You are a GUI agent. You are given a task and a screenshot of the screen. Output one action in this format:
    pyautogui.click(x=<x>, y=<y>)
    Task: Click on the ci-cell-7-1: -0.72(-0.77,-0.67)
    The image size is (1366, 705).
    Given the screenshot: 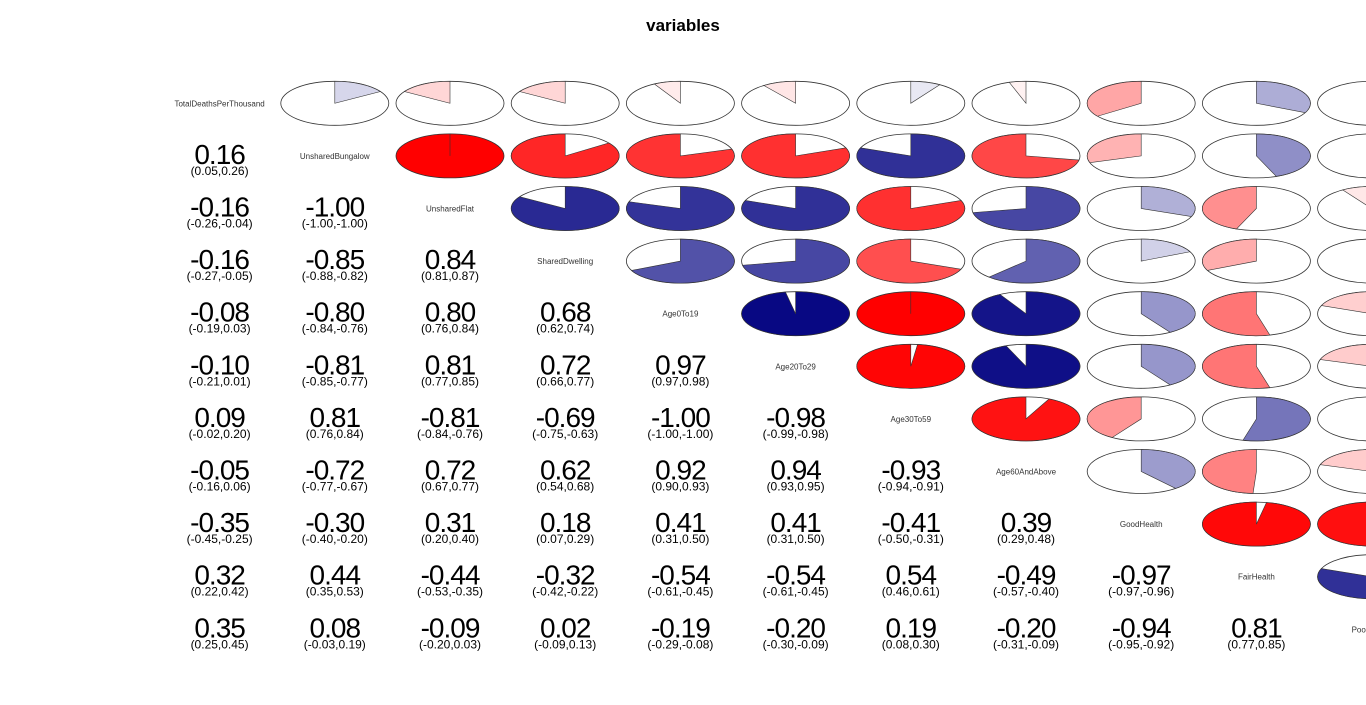 What is the action you would take?
    pyautogui.click(x=335, y=474)
    